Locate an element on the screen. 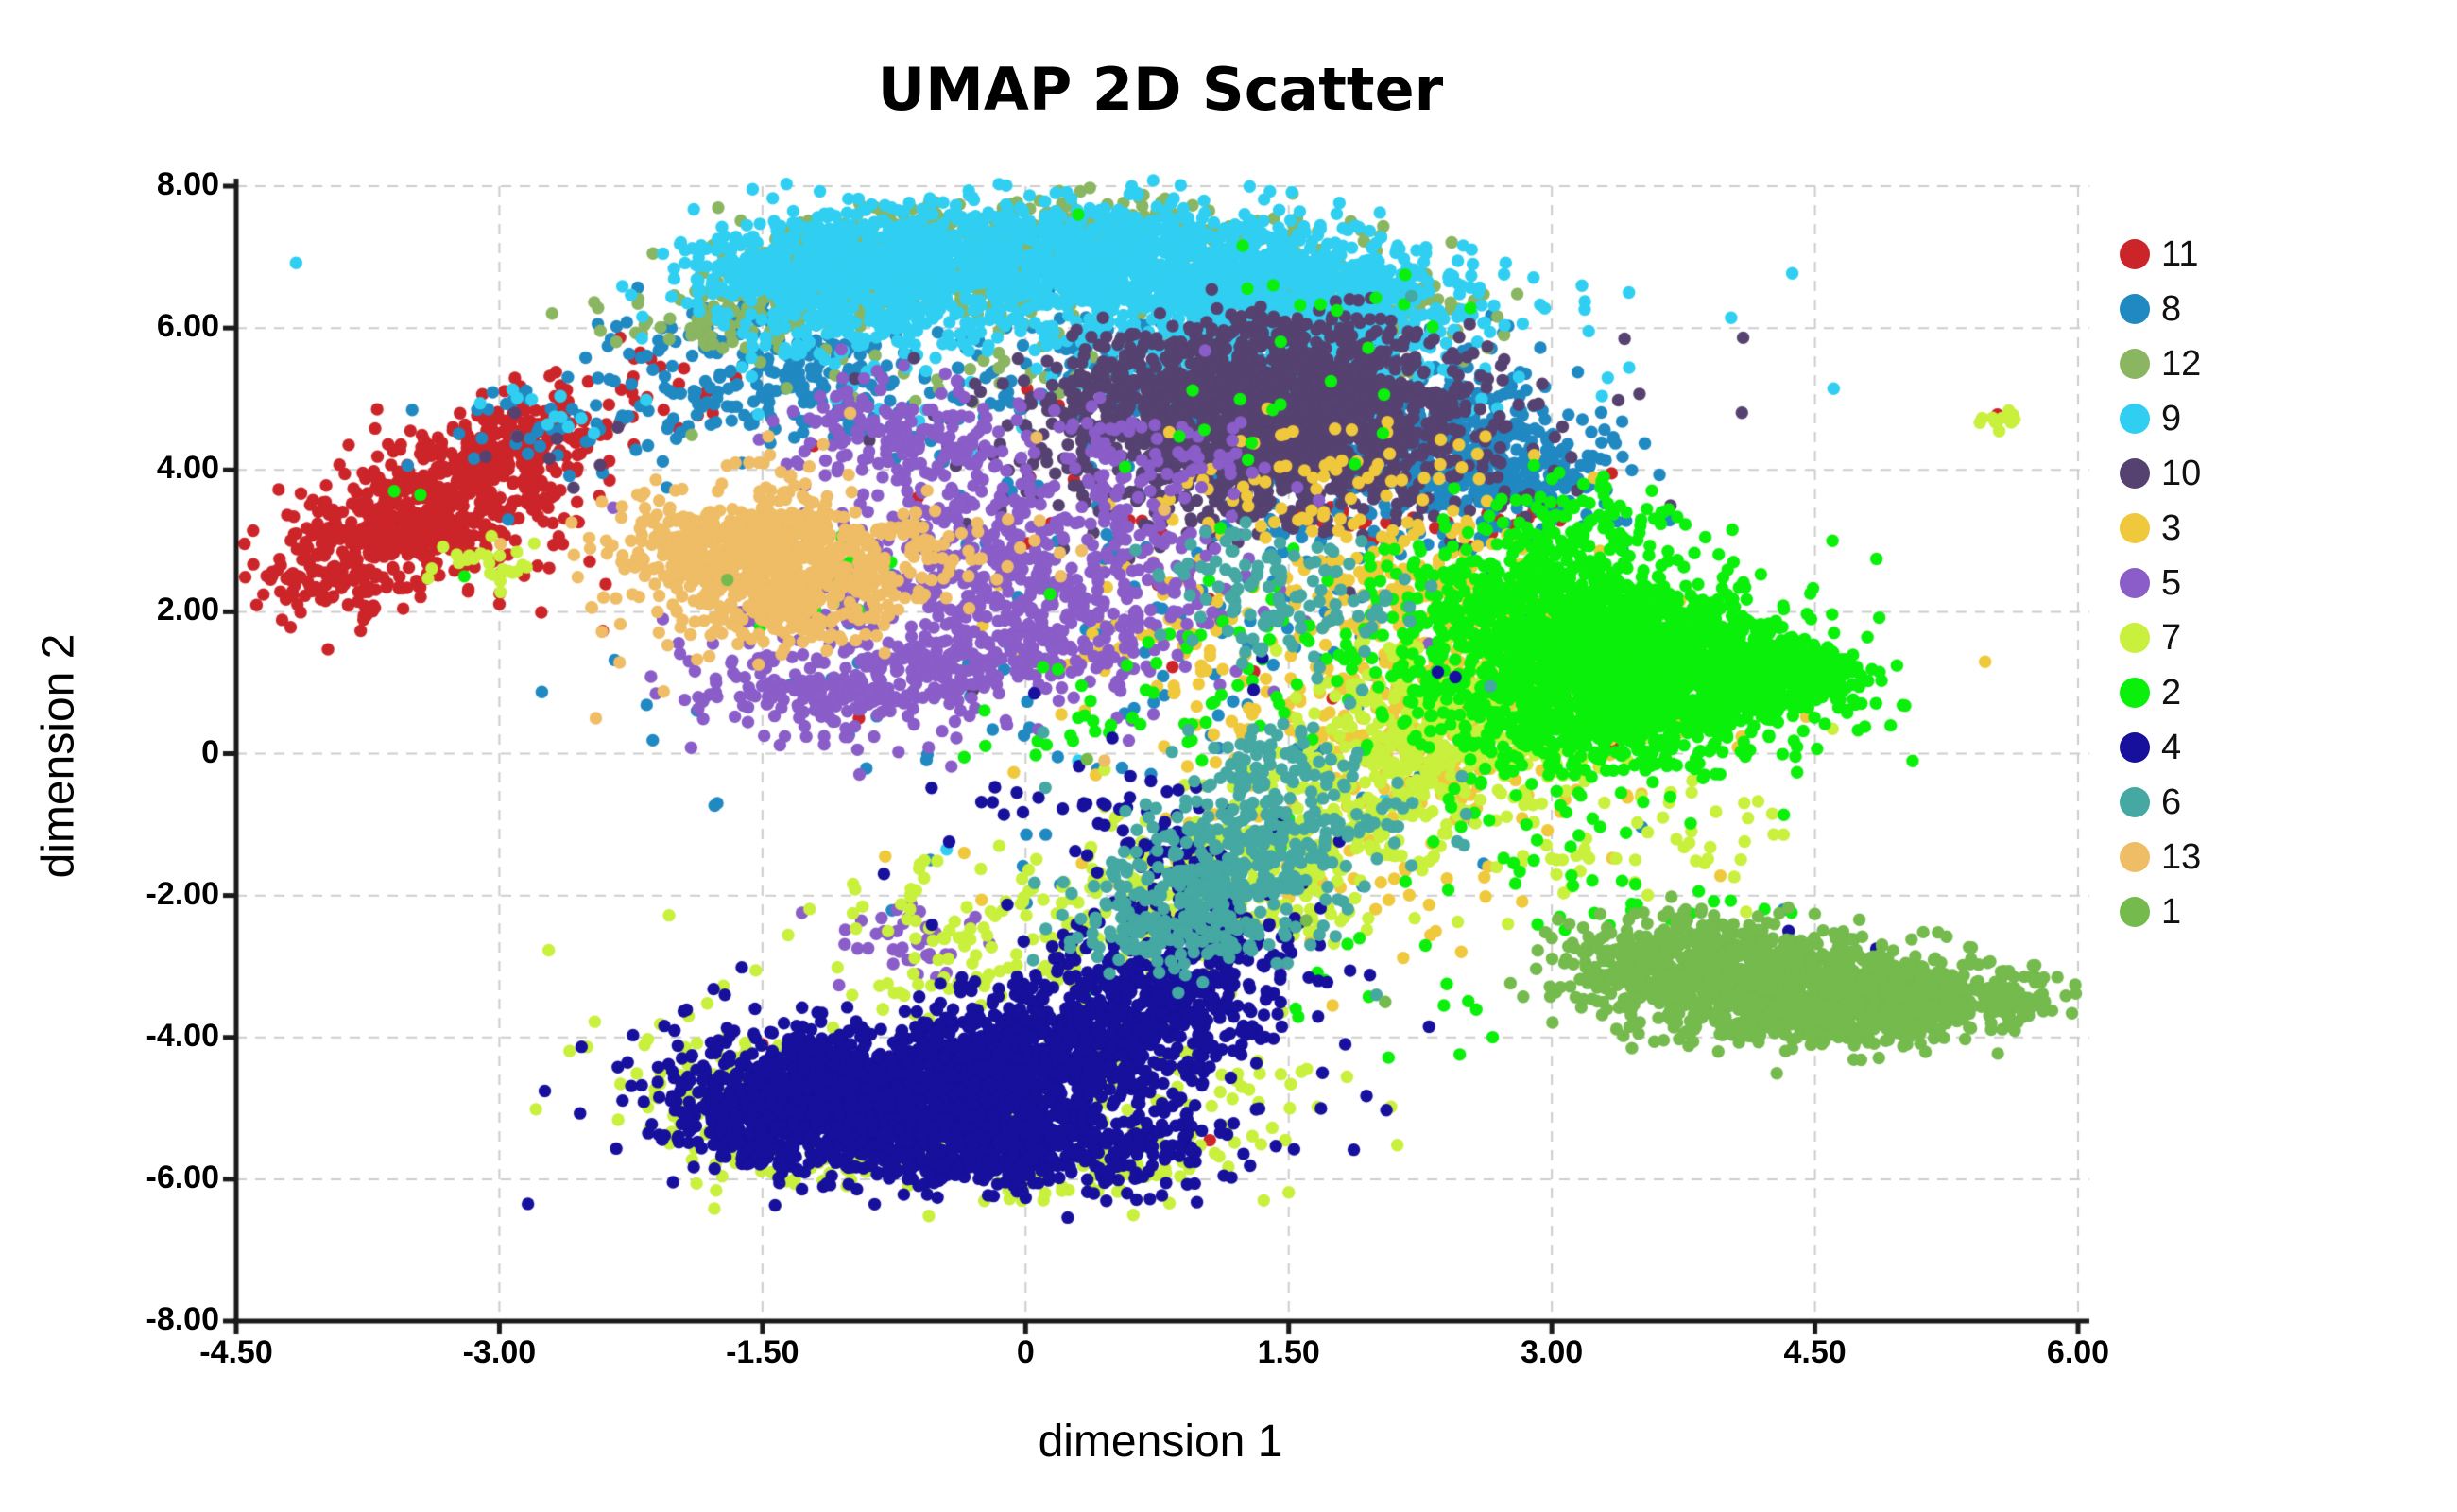 The height and width of the screenshot is (1512, 2457). legend-item-10: 10 is located at coordinates (2160, 473).